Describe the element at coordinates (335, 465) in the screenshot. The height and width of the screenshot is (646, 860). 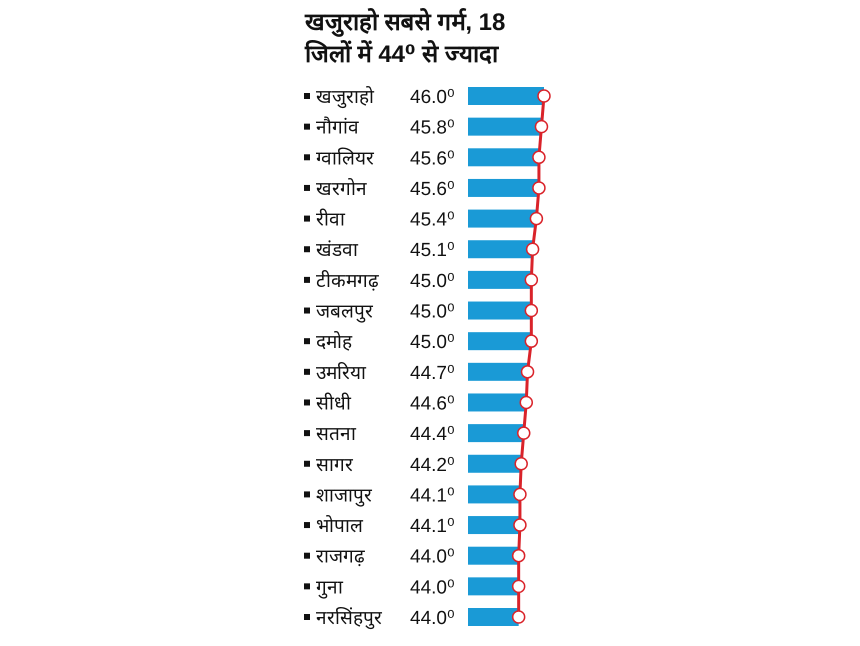
I see `y-tick-label: सागर` at that location.